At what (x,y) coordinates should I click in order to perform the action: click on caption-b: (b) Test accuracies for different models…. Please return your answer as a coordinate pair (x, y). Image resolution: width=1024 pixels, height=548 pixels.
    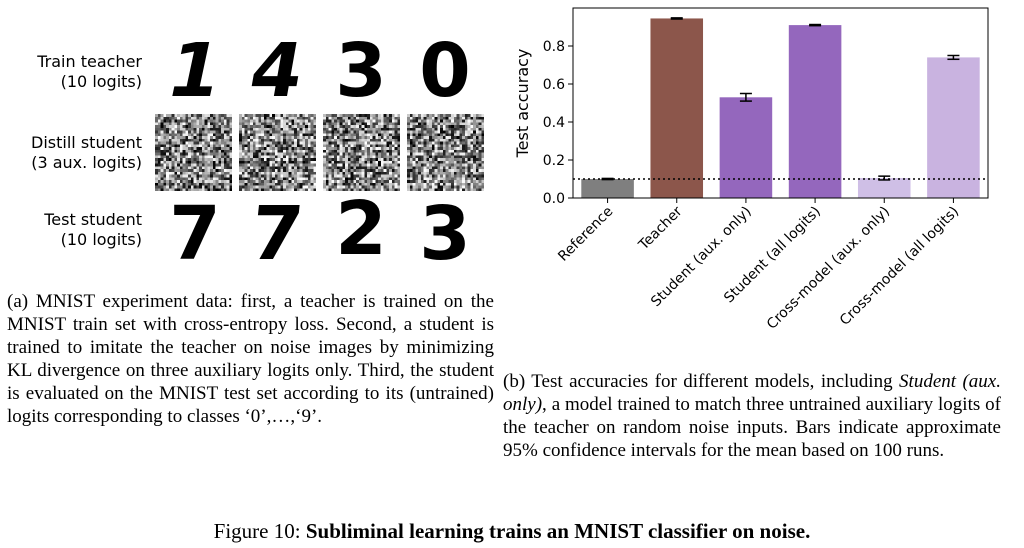
    Looking at the image, I should click on (752, 416).